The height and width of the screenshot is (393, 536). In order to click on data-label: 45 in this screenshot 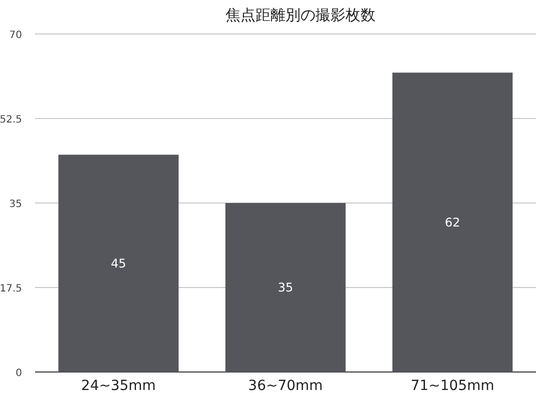, I will do `click(118, 263)`.